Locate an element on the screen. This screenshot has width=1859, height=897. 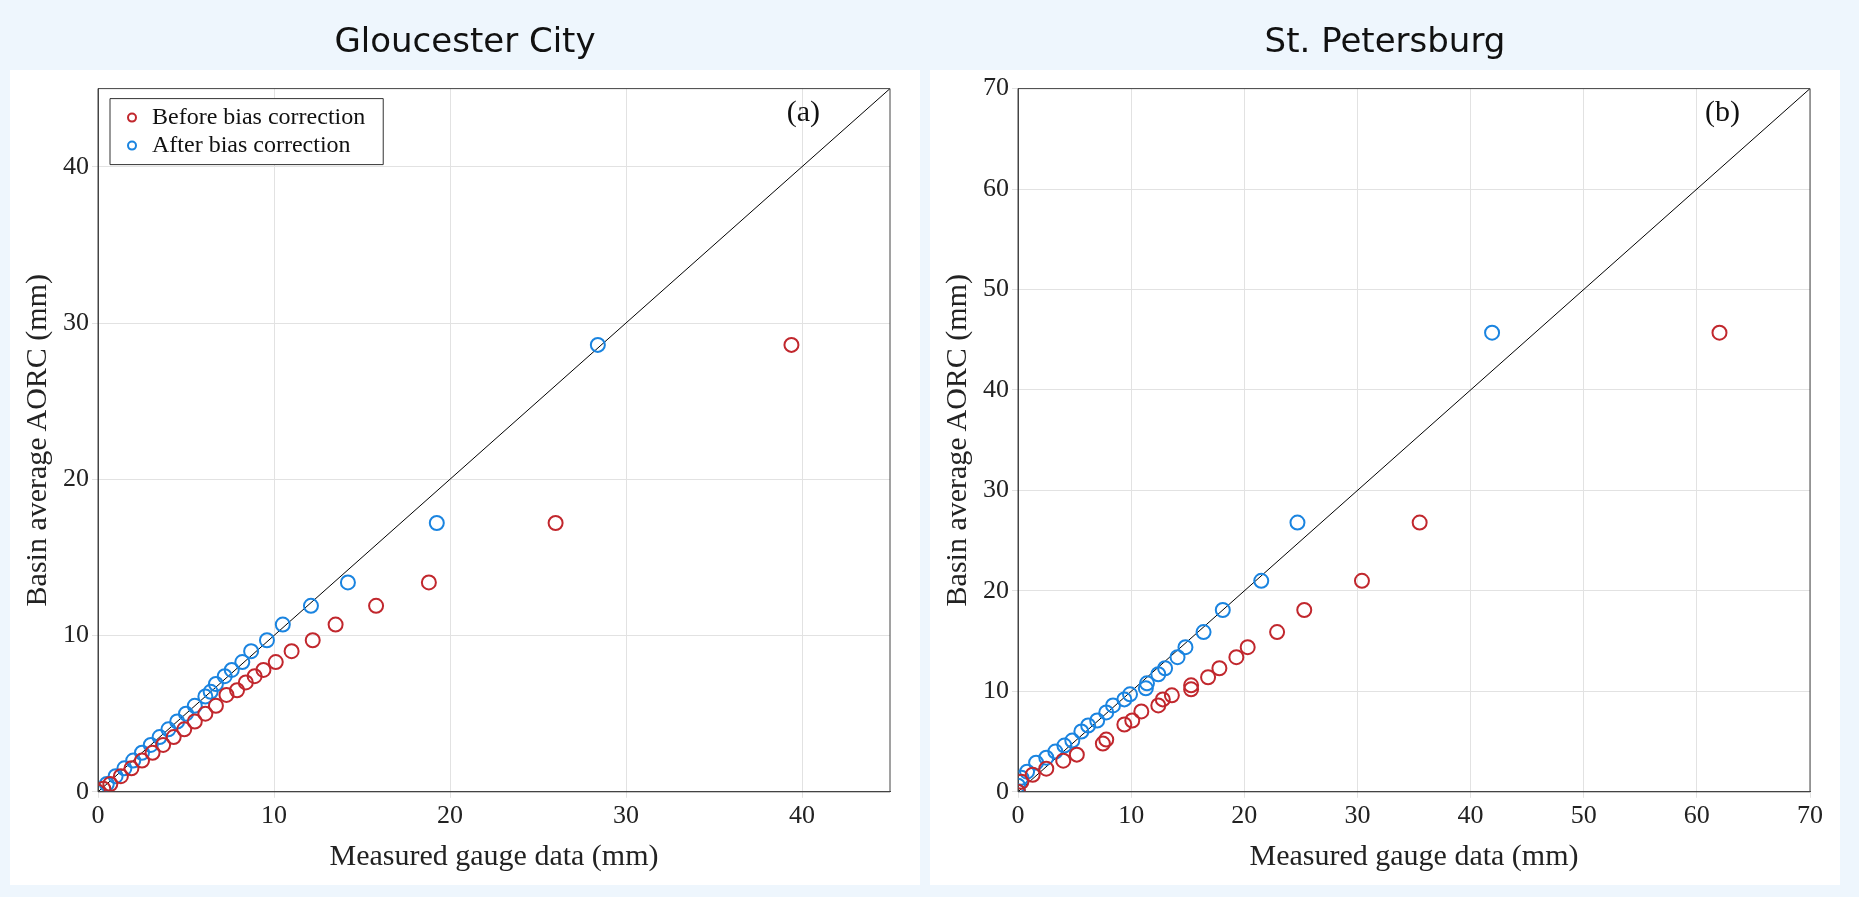
y-tick-label: 60 is located at coordinates (996, 187).